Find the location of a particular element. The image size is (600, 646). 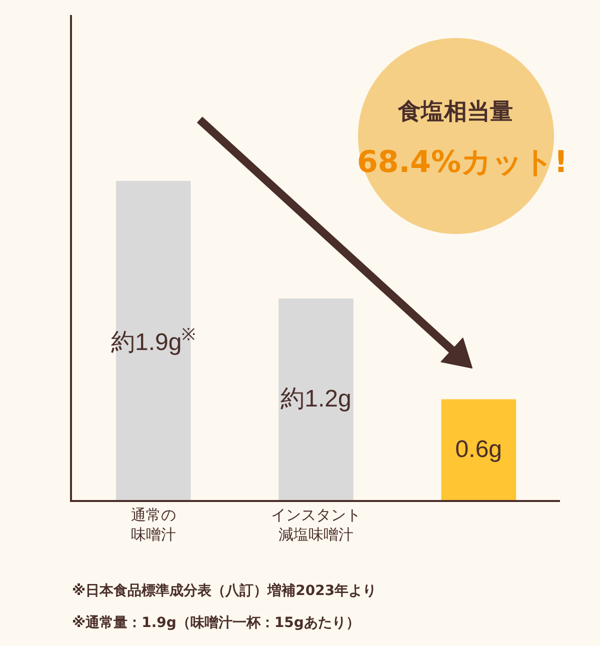

data-label: 約1.9g$^{※}$ is located at coordinates (153, 340).